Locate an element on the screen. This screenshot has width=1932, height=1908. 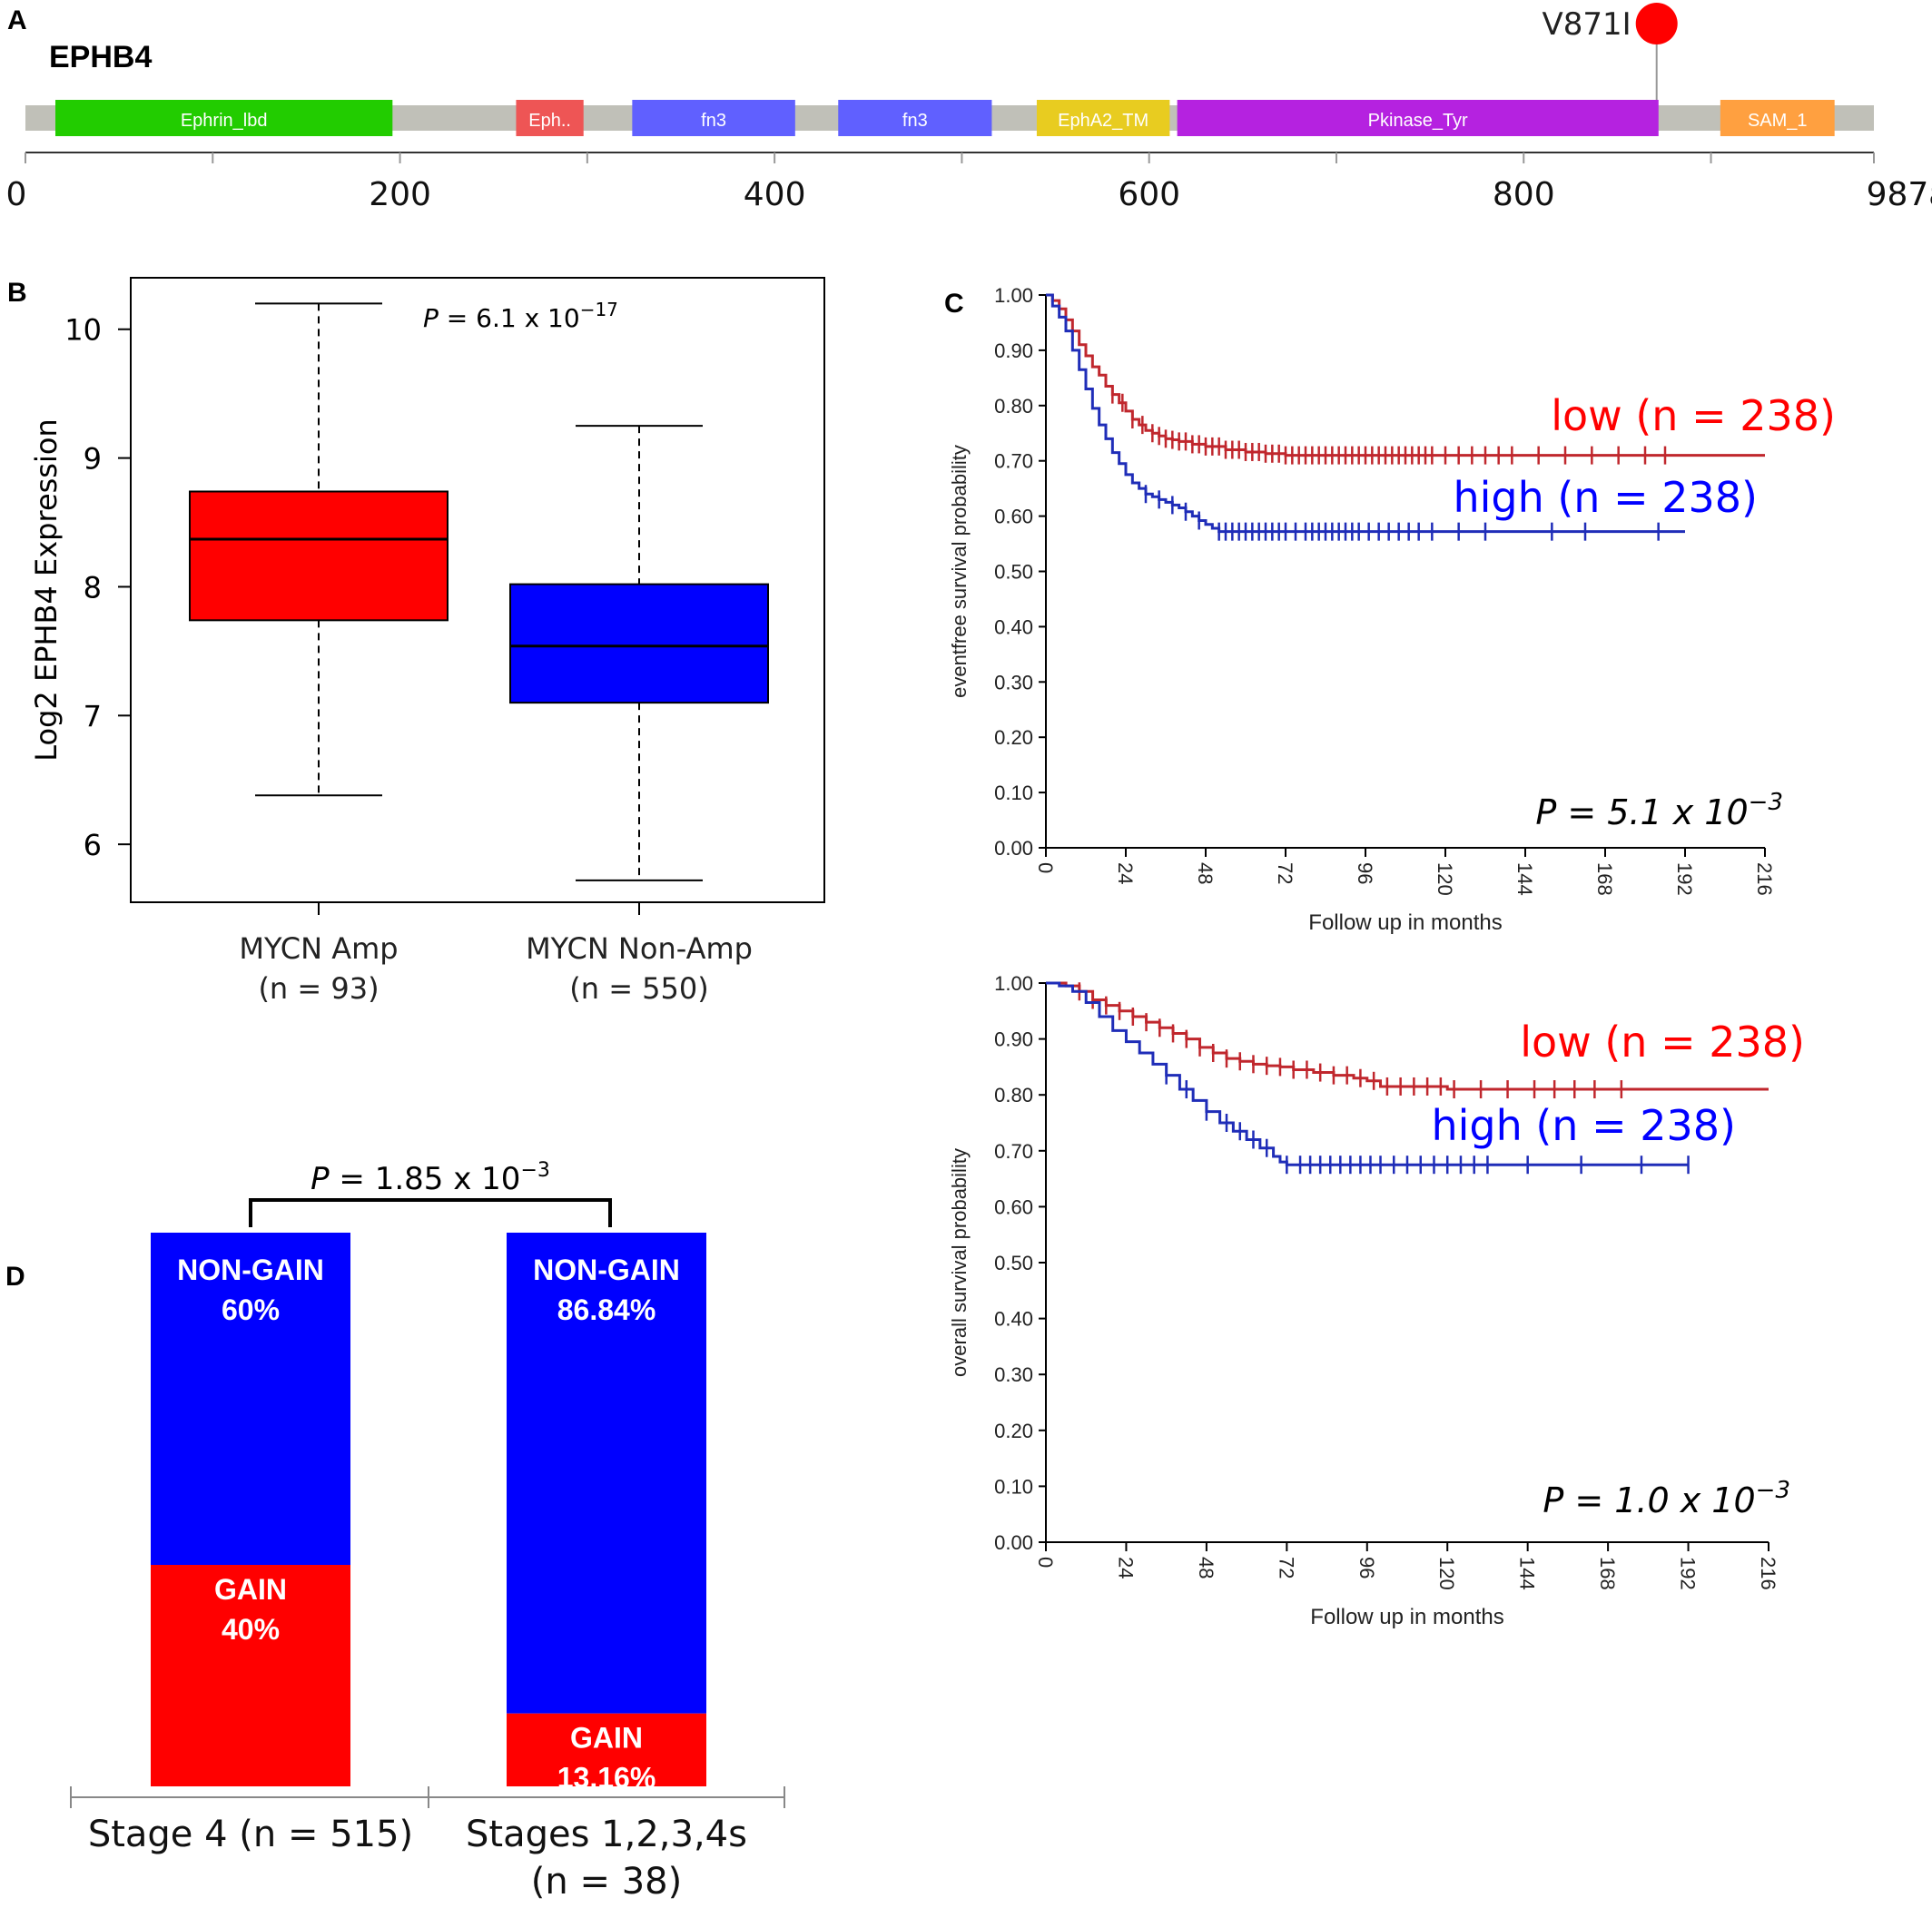
p-value: P = 6.1 x 10−17 is located at coordinates (521, 316).